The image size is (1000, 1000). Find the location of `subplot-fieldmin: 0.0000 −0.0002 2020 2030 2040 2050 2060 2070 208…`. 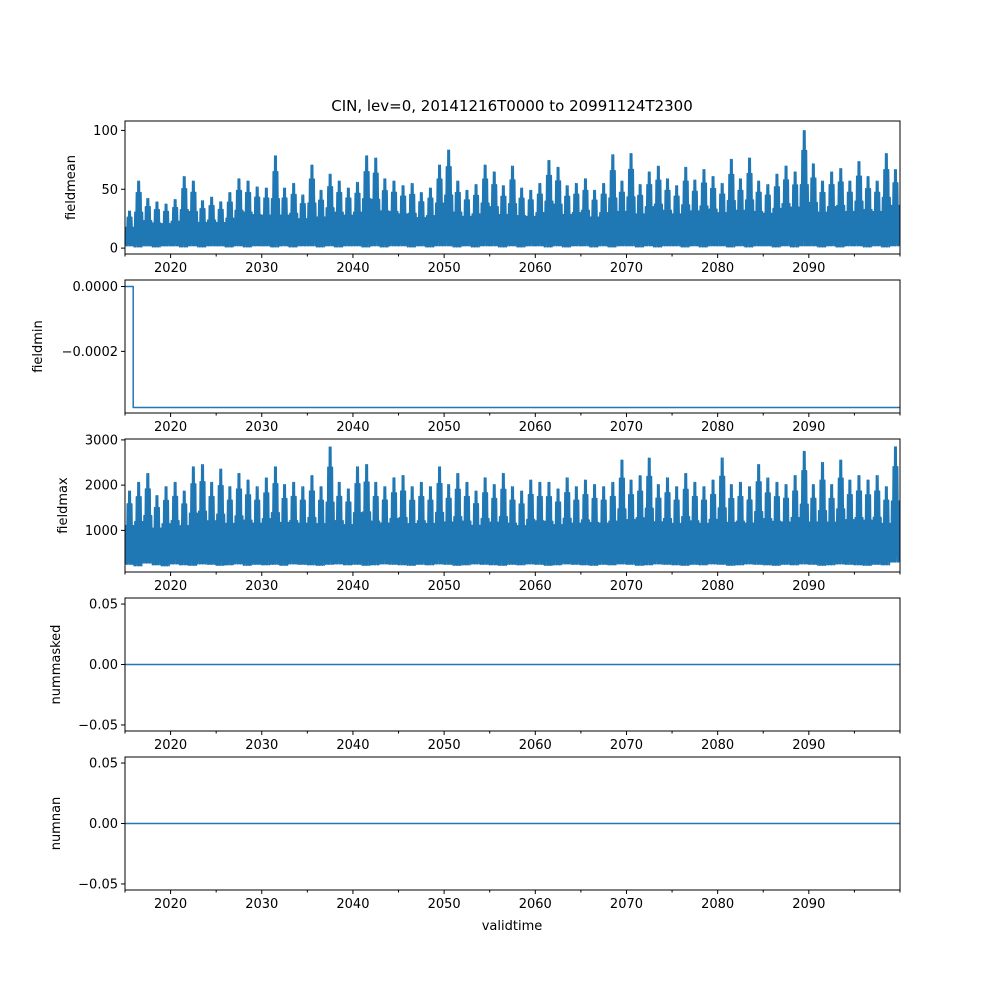

subplot-fieldmin: 0.0000 −0.0002 2020 2030 2040 2050 2060 2070 208… is located at coordinates (466, 357).